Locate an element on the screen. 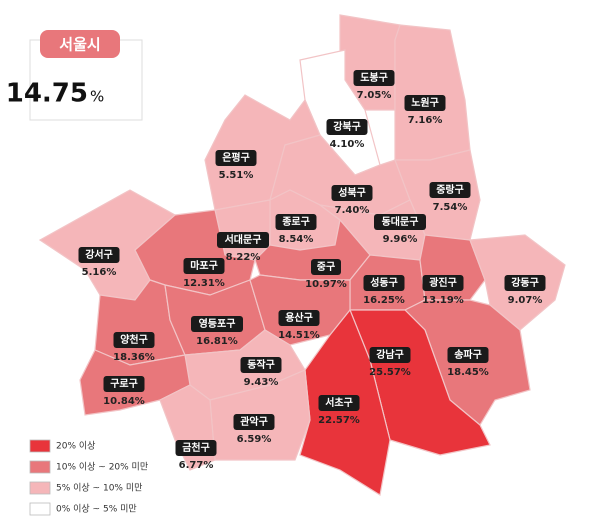 The height and width of the screenshot is (531, 609). district-name: 양천구 is located at coordinates (134, 339).